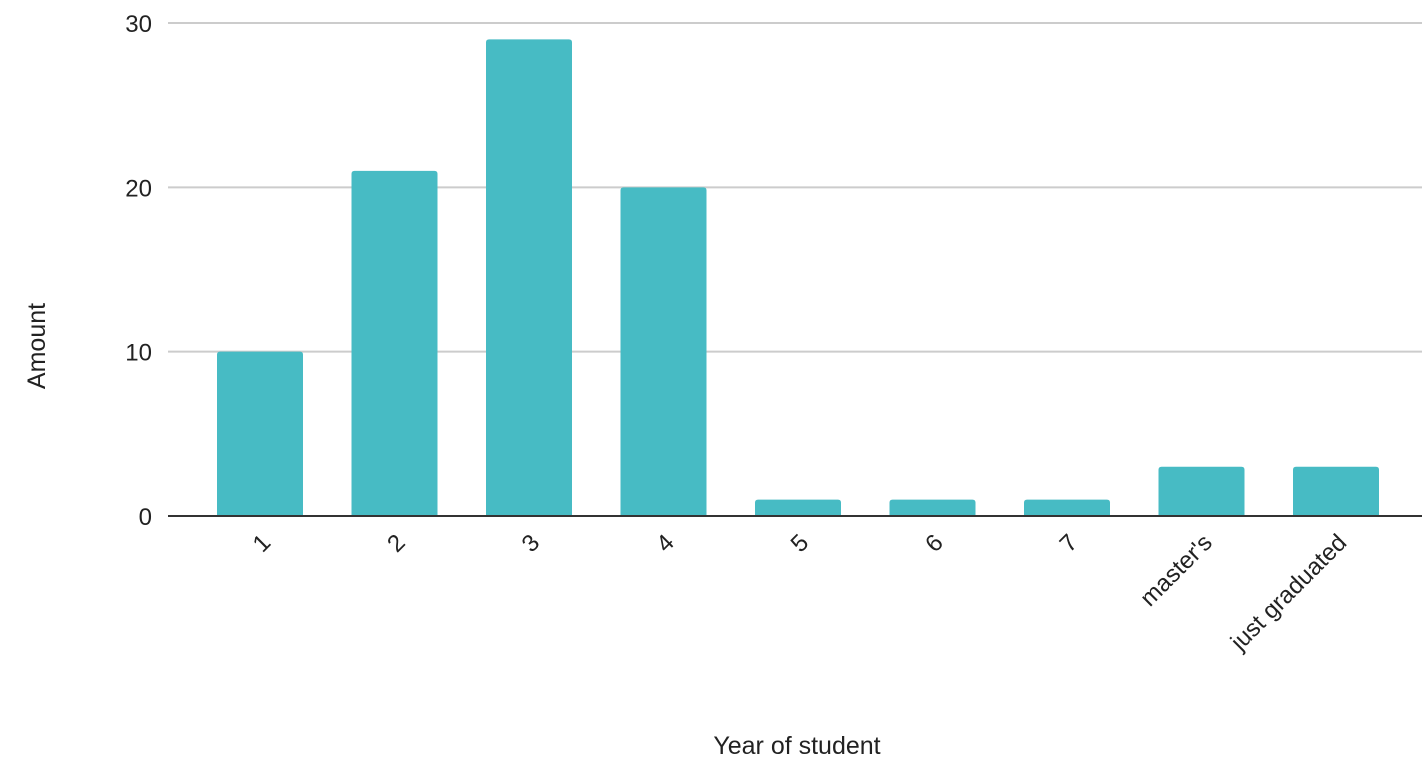 Image resolution: width=1422 pixels, height=765 pixels. I want to click on x-tick-label: 7, so click(1069, 543).